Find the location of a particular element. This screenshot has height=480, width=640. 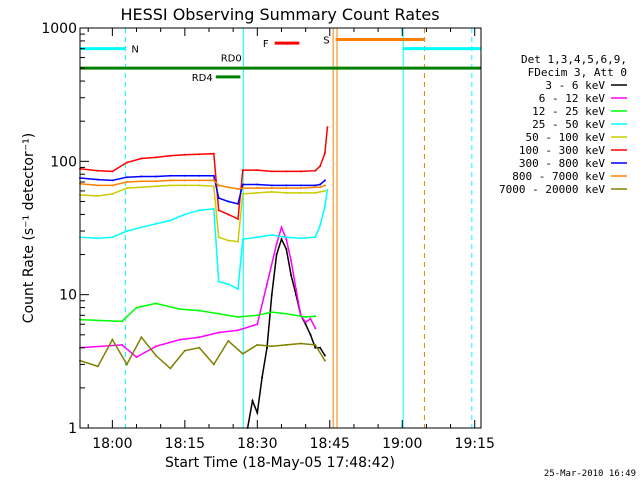

flag-label-rd0: RD0 is located at coordinates (231, 59).